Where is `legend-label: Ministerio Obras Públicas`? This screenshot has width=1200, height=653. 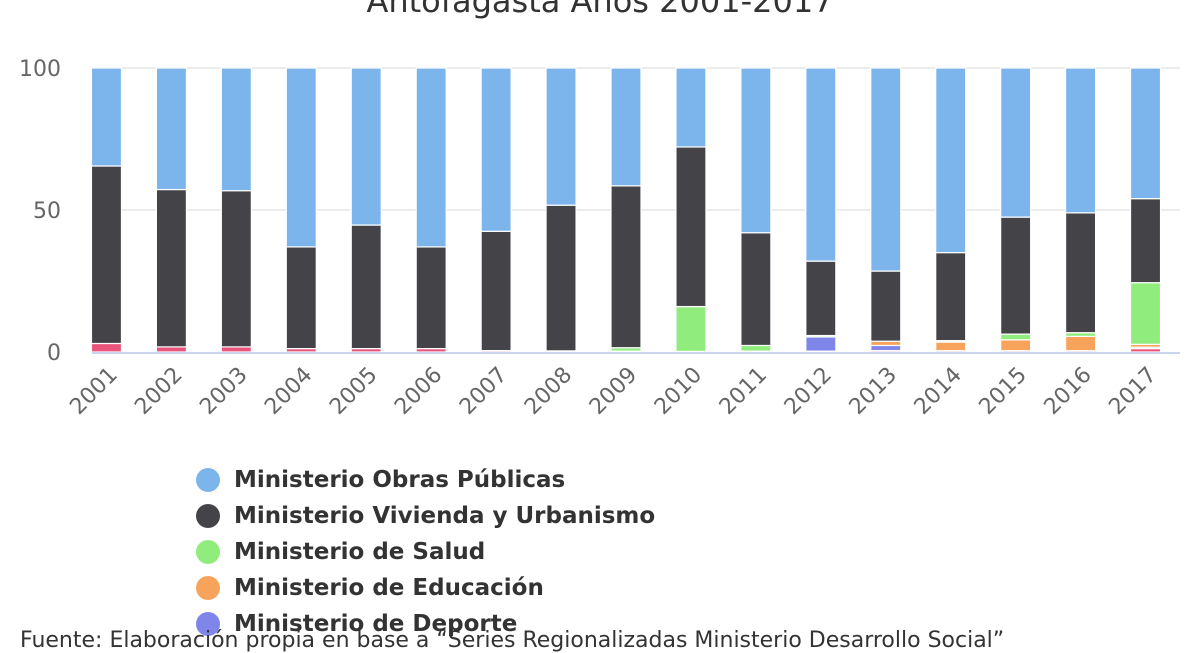 legend-label: Ministerio Obras Públicas is located at coordinates (400, 480).